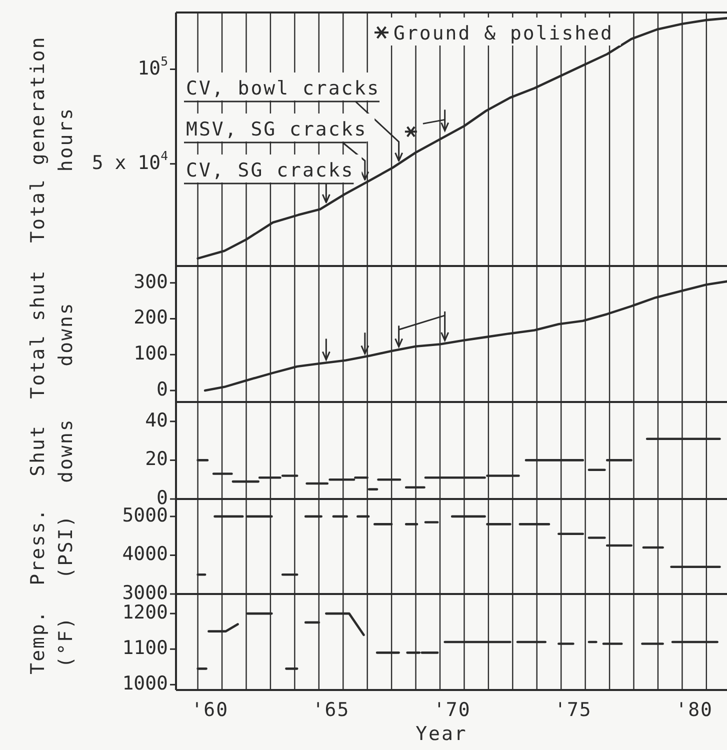 The width and height of the screenshot is (727, 750). I want to click on y-tick-label: 1200, so click(145, 613).